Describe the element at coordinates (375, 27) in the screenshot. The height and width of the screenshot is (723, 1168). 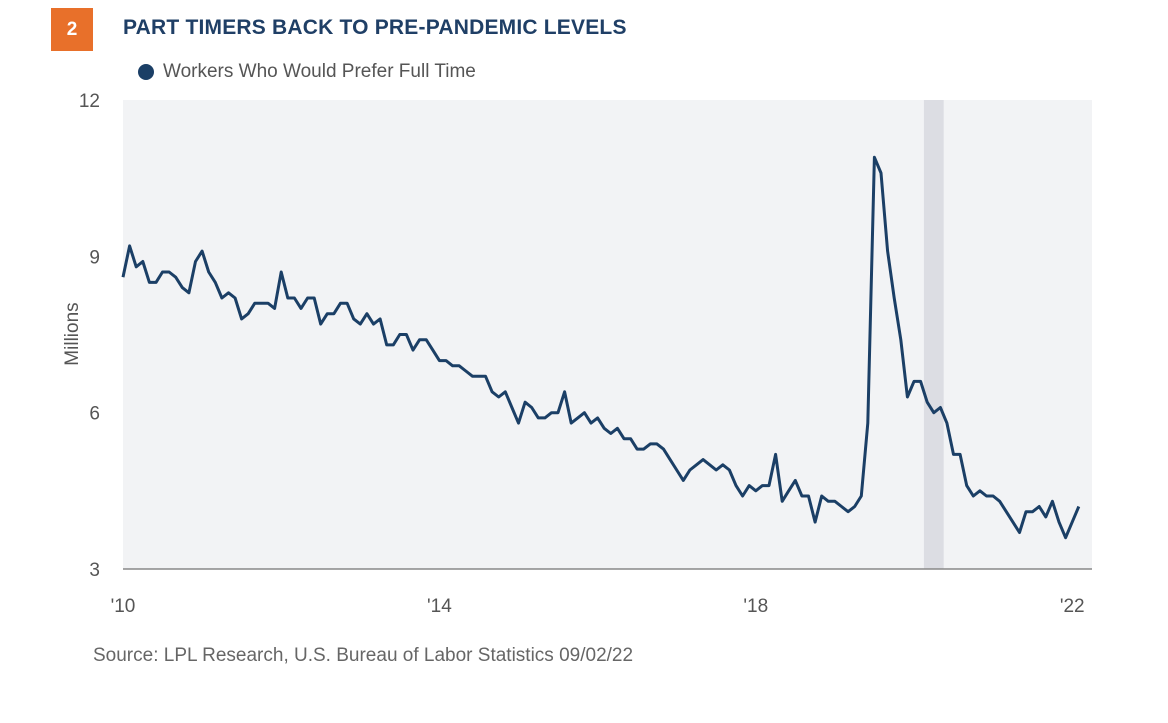
I see `chart-title: PART TIMERS BACK TO PRE-PANDEMIC LEVELS` at that location.